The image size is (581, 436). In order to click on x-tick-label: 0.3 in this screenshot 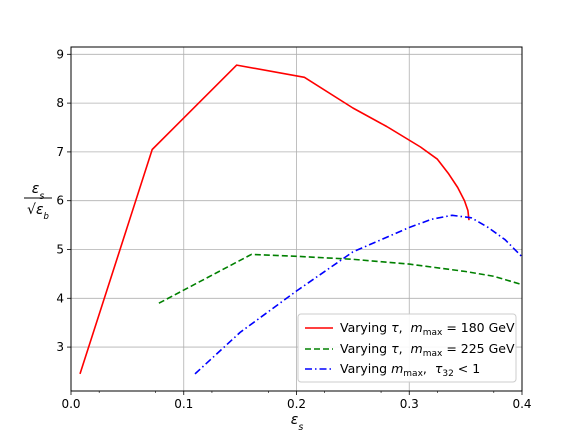, I will do `click(409, 404)`.